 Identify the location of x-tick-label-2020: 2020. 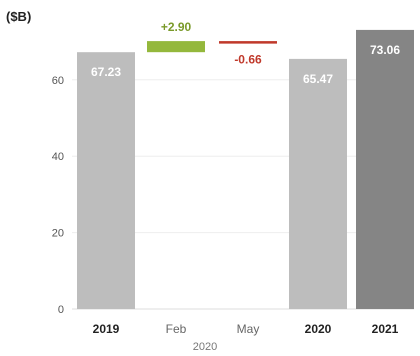
(318, 329).